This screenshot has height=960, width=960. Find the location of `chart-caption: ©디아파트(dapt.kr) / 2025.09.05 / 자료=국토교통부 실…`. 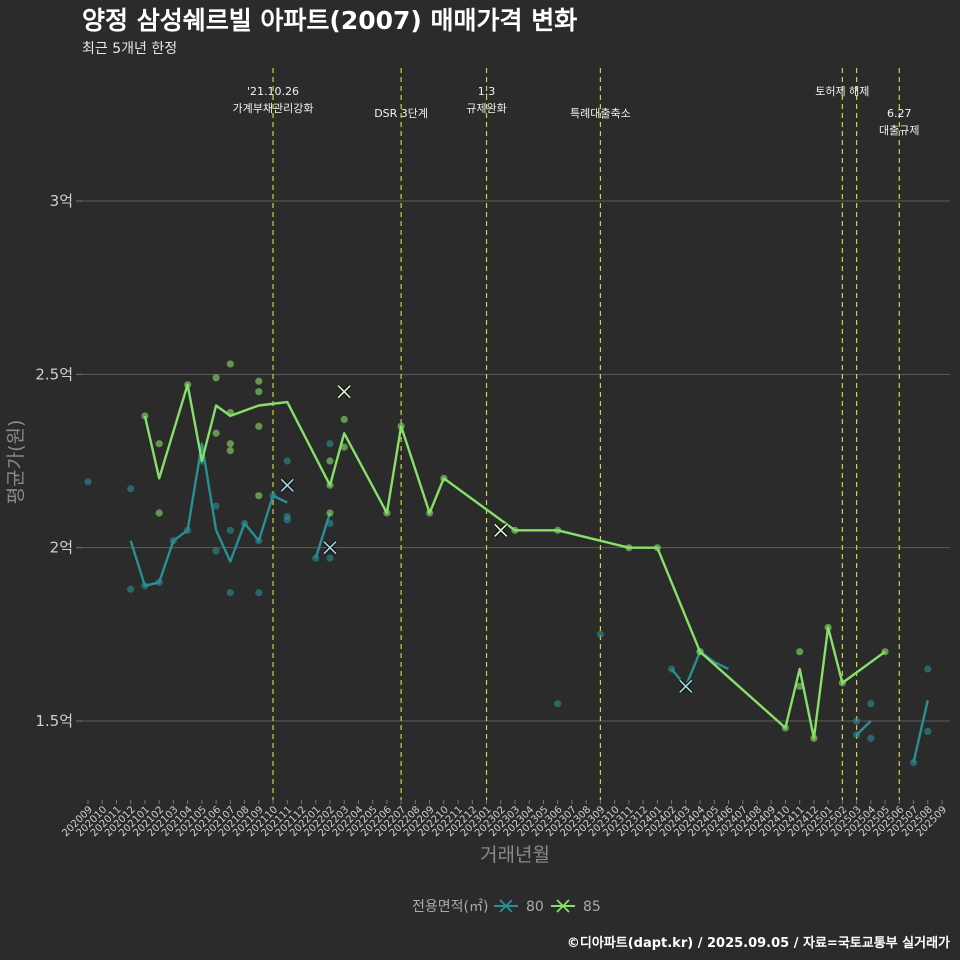

chart-caption: ©디아파트(dapt.kr) / 2025.09.05 / 자료=국토교통부 실… is located at coordinates (758, 943).